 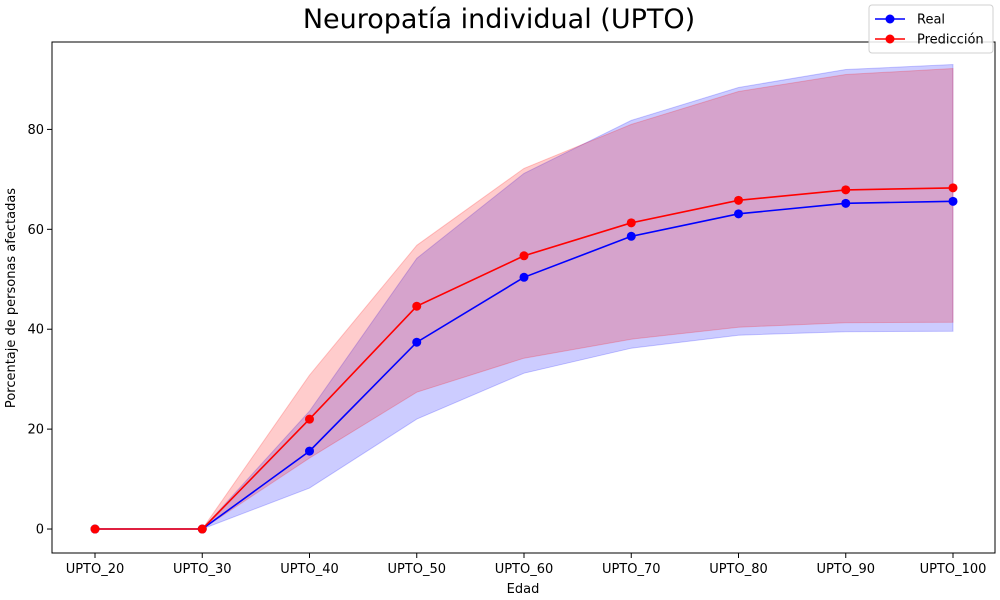 What do you see at coordinates (416, 569) in the screenshot?
I see `x-tick-label: UPTO_50` at bounding box center [416, 569].